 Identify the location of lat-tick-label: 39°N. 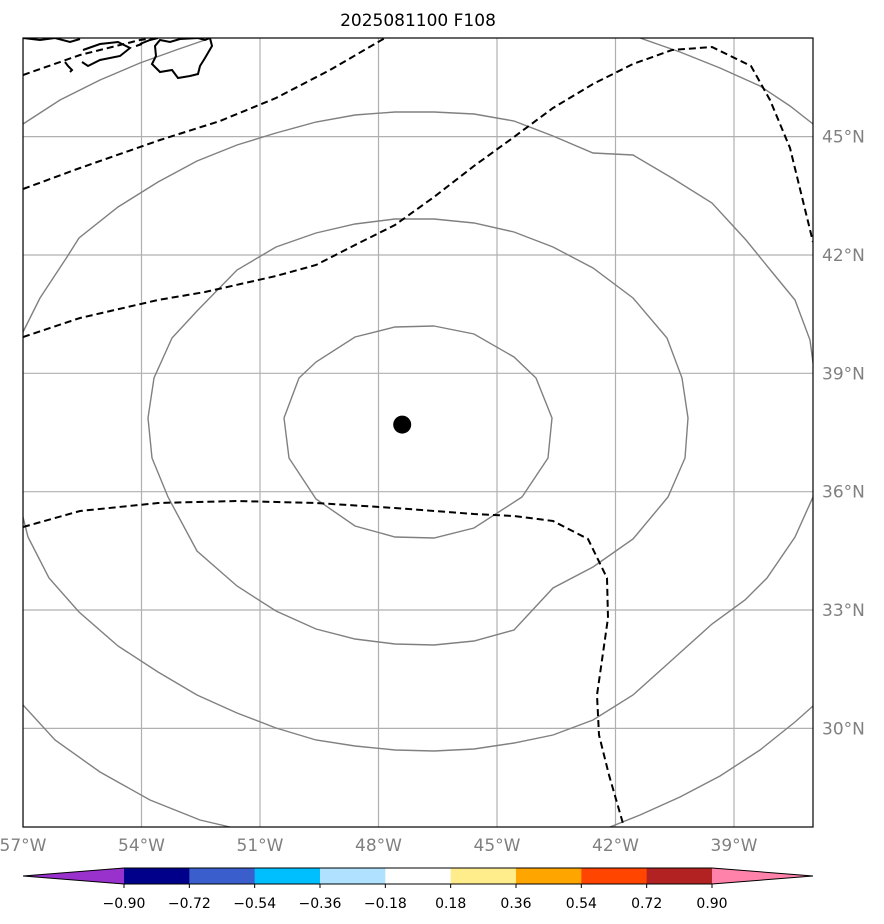
(843, 374).